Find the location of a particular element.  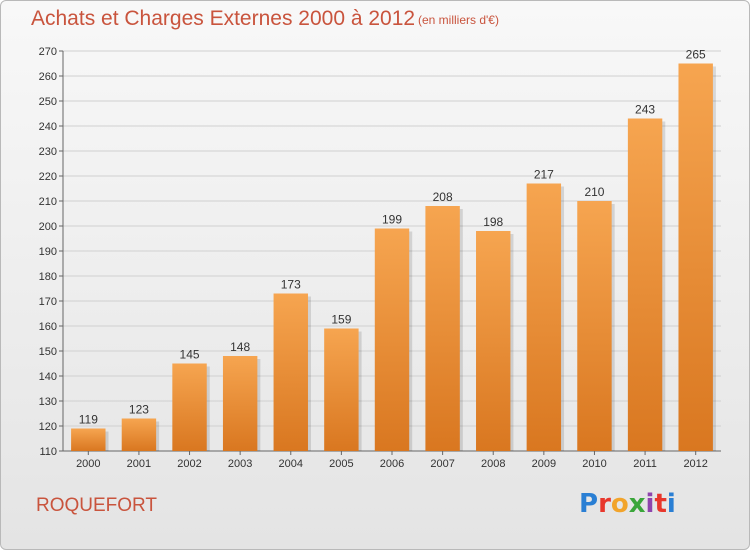

x-tick-label: 2010 is located at coordinates (594, 464).